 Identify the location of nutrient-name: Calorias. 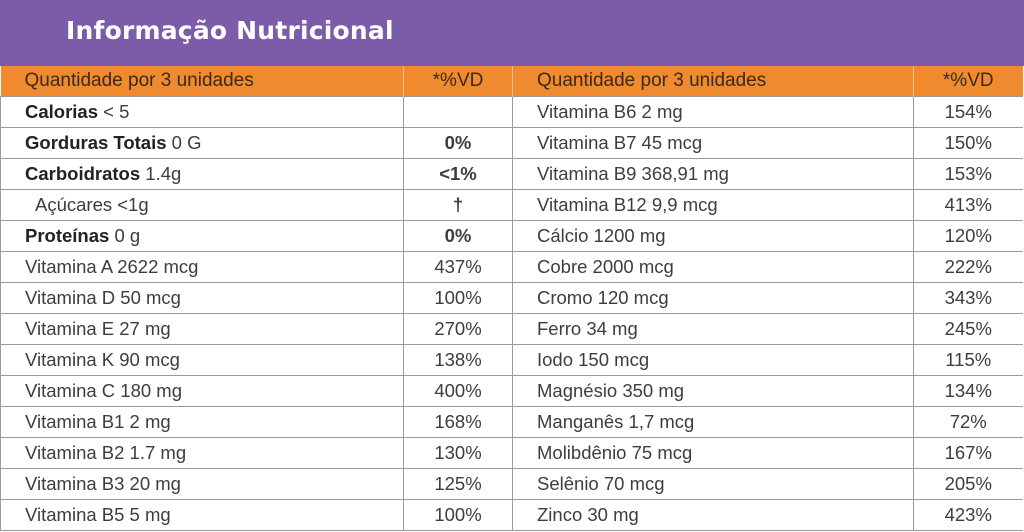
(62, 111).